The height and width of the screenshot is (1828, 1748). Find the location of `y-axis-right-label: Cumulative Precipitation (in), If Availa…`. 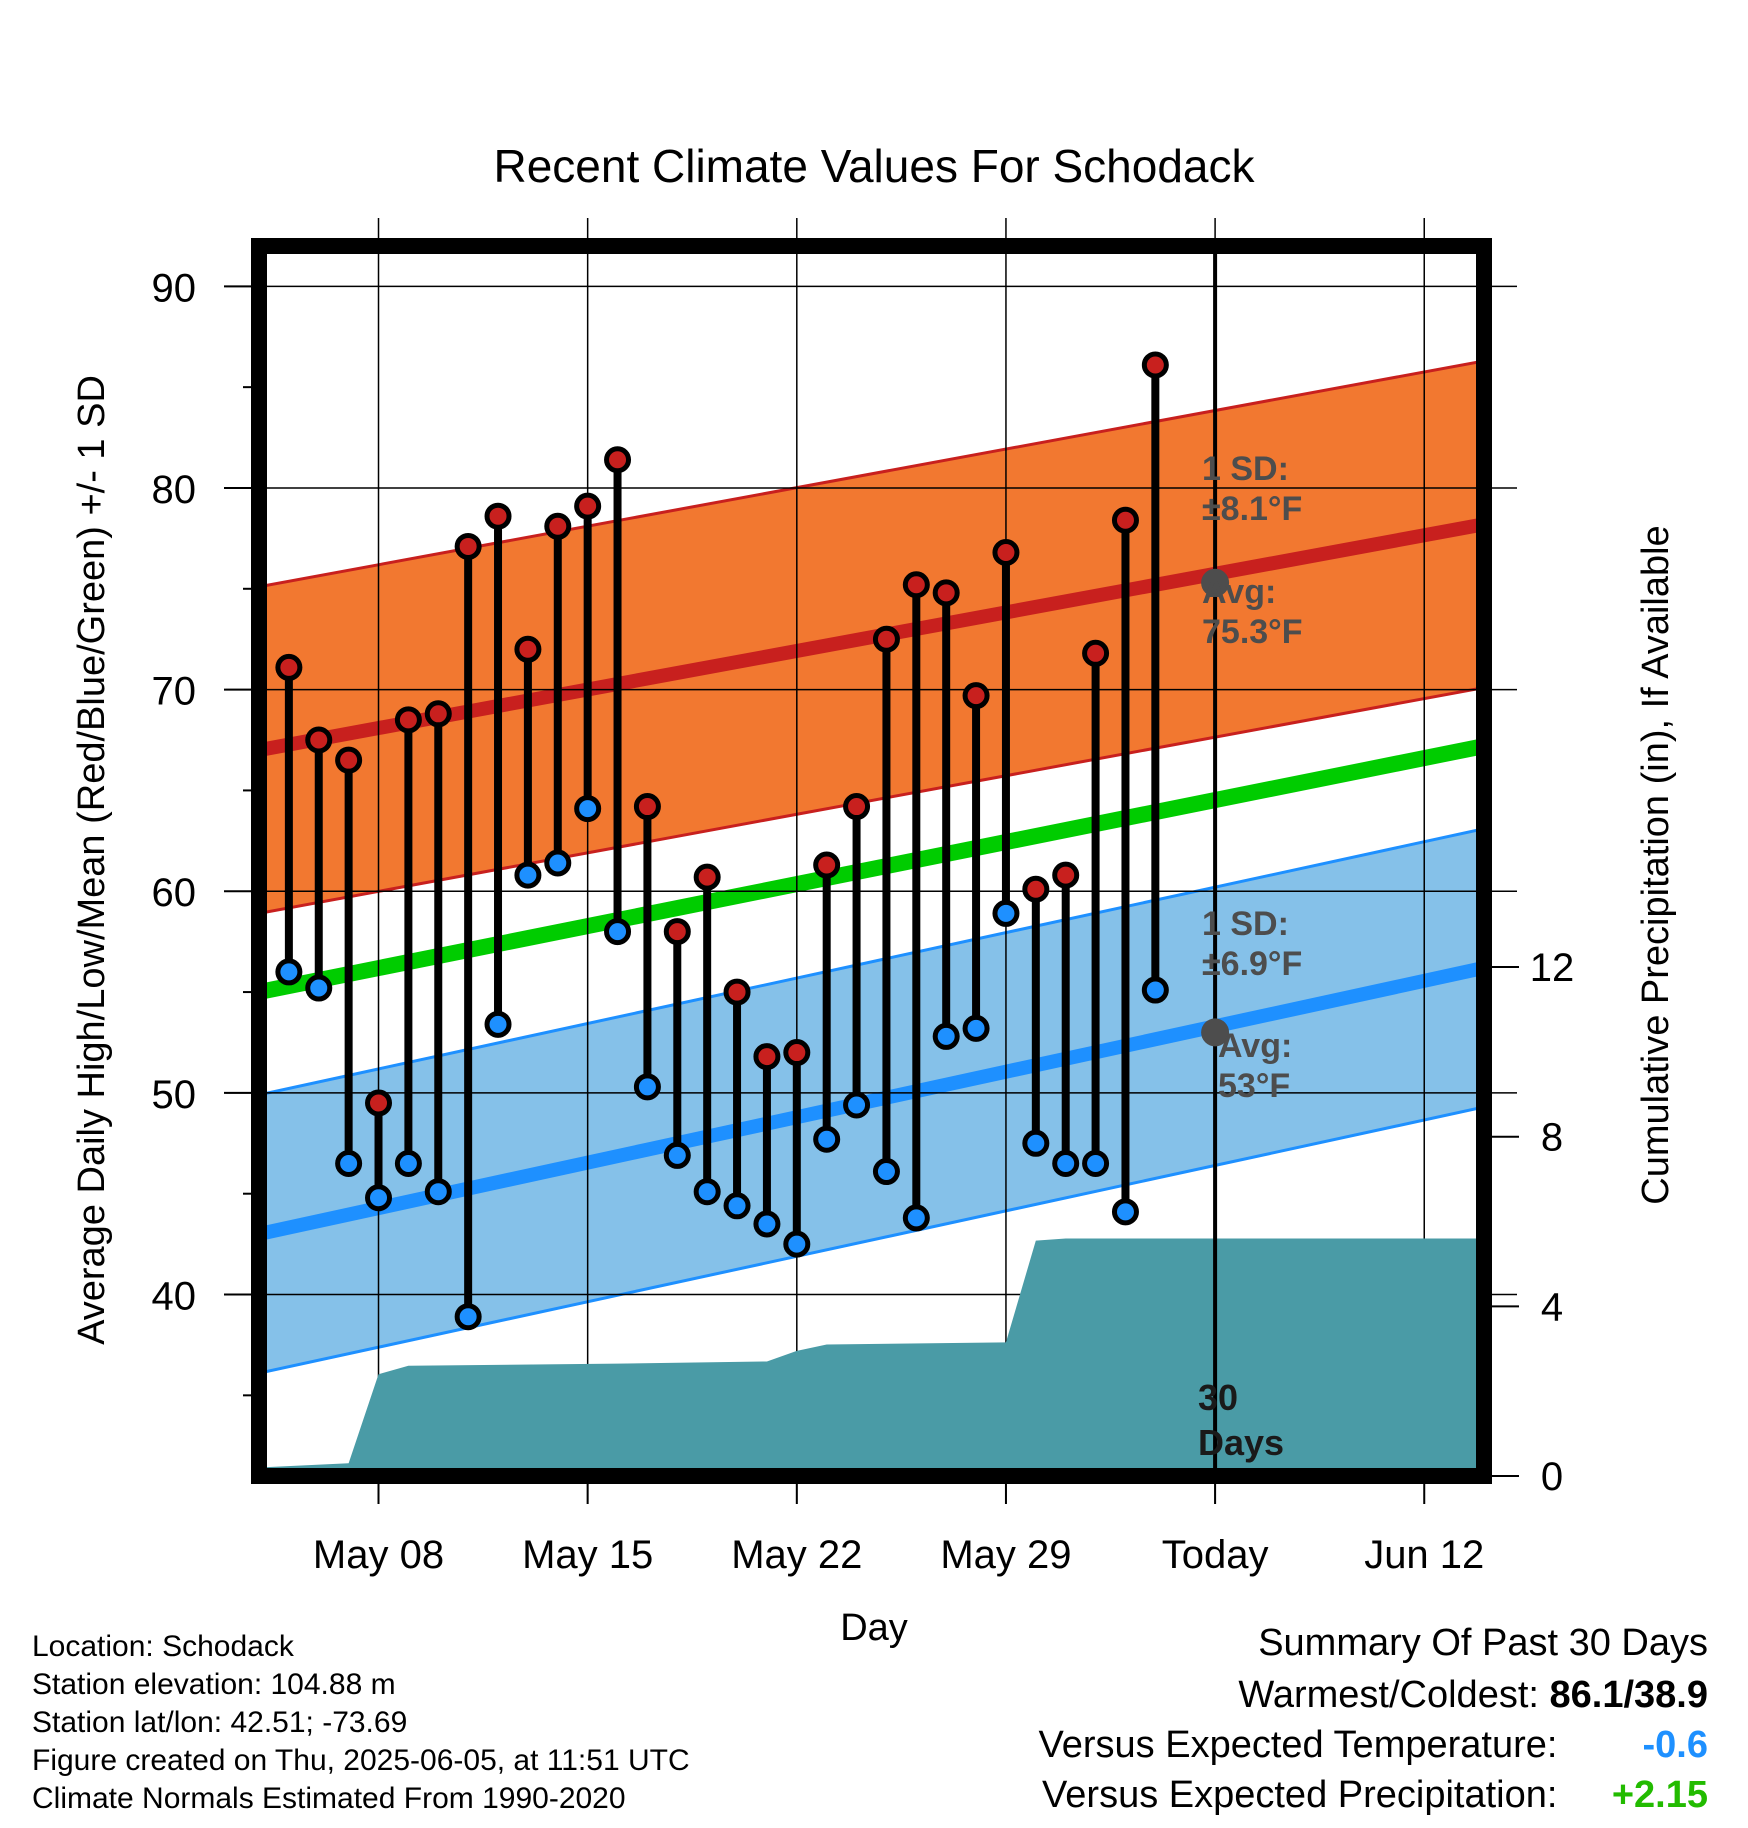

y-axis-right-label: Cumulative Precipitation (in), If Availa… is located at coordinates (1656, 864).